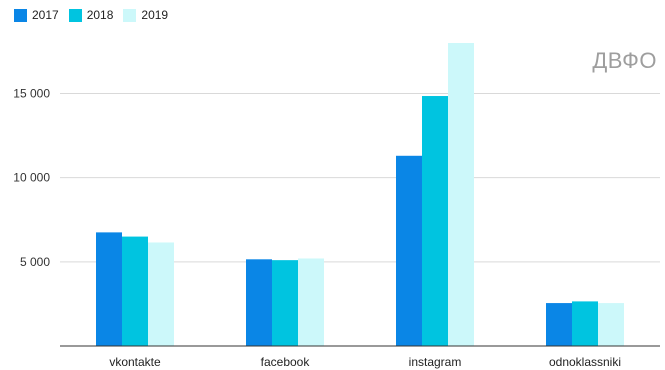 Image resolution: width=665 pixels, height=370 pixels. I want to click on x-tick-label-facebook: facebook, so click(286, 362).